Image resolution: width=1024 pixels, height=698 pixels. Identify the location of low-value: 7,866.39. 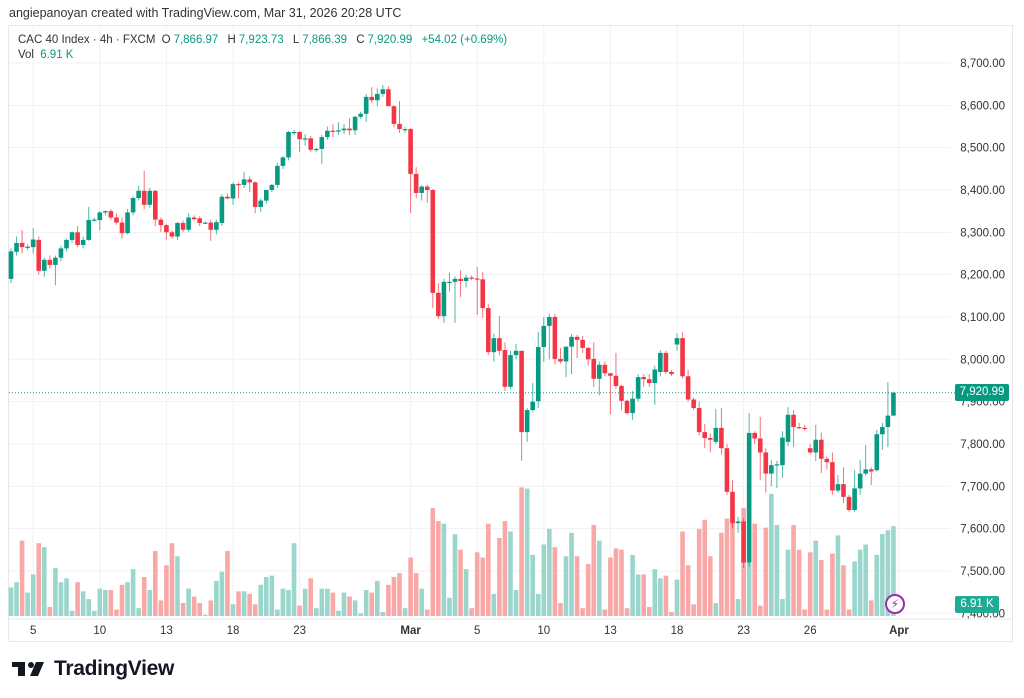
(324, 40).